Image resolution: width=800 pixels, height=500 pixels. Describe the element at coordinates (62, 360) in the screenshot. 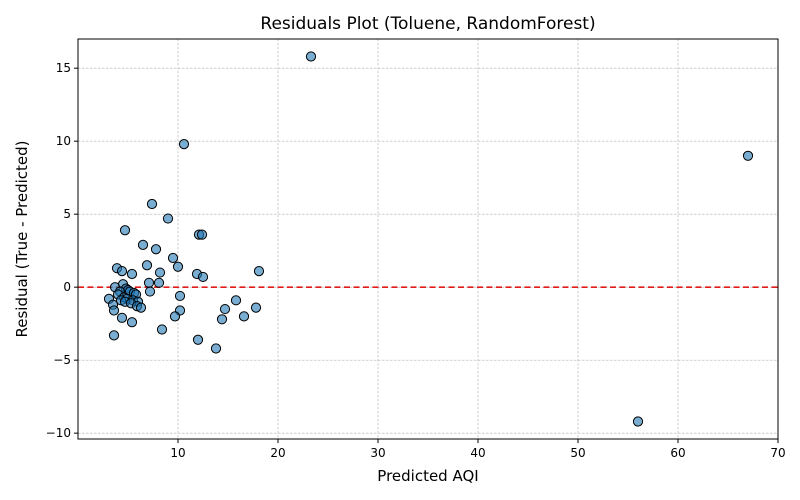

I see `y-tick-label: −5` at that location.